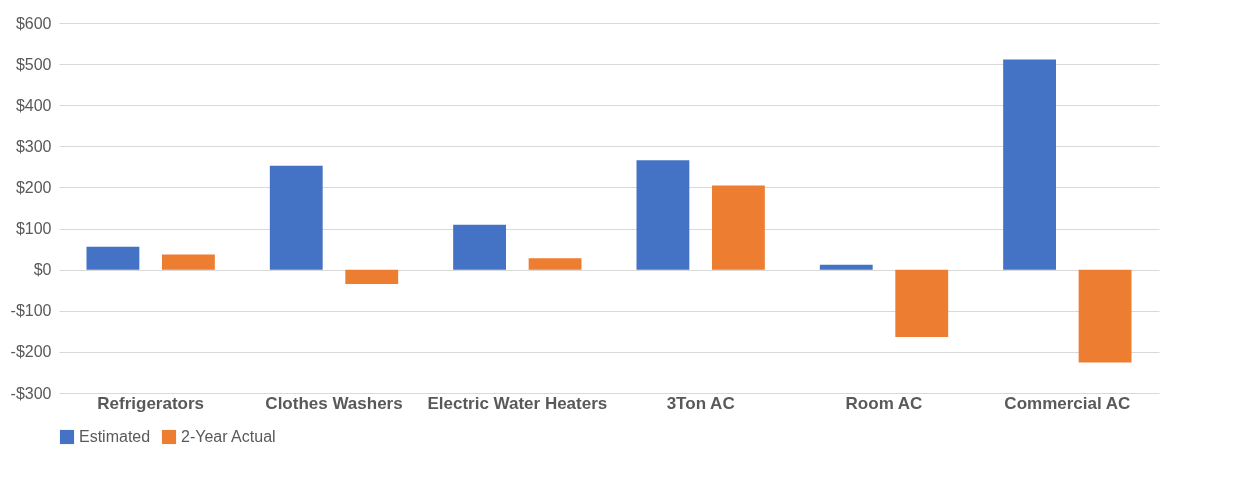 This screenshot has height=501, width=1249. Describe the element at coordinates (1067, 403) in the screenshot. I see `x-tick-label: Commercial AC` at that location.